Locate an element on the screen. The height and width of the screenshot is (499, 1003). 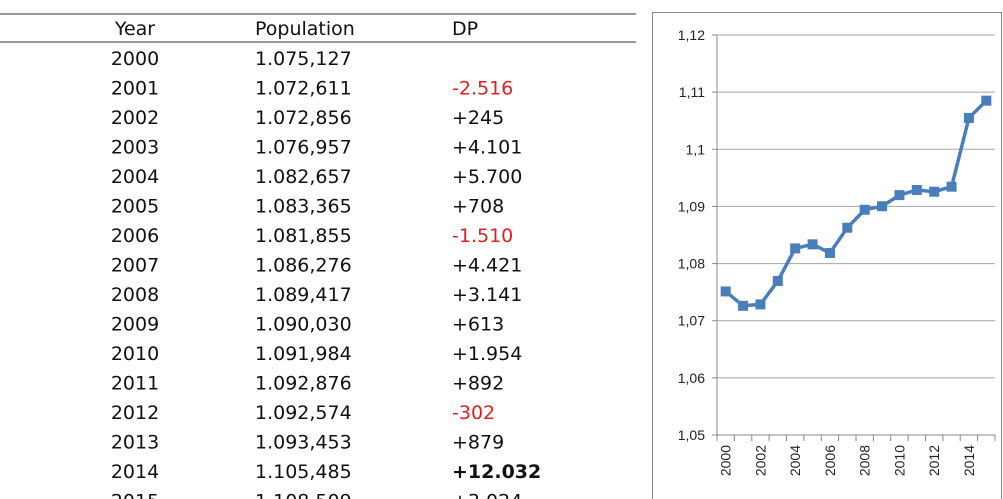
y-tick-label: 1,09 is located at coordinates (691, 206).